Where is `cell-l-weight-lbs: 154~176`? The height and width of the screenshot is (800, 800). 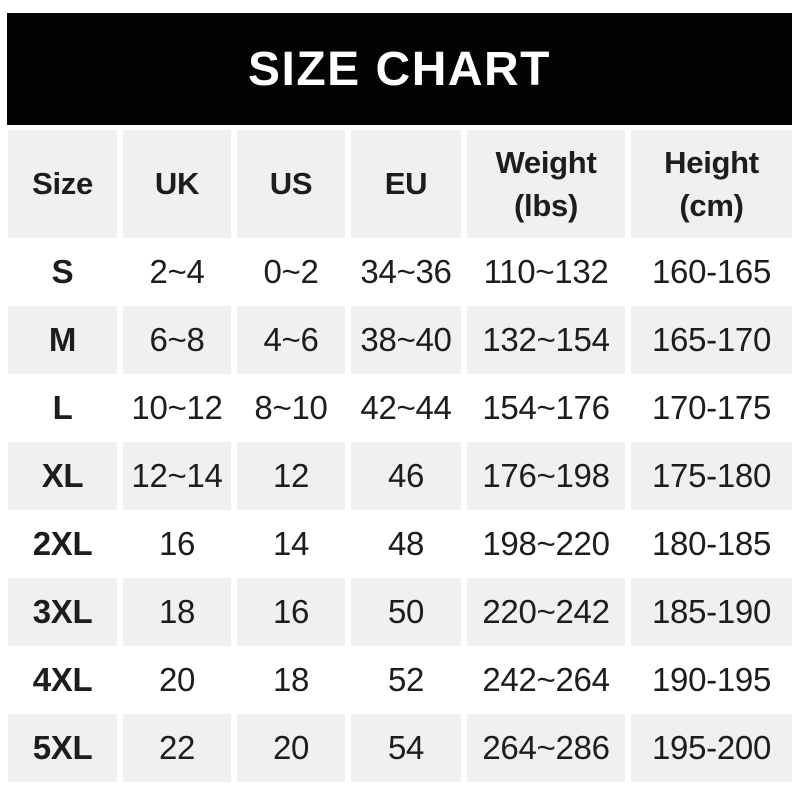
cell-l-weight-lbs: 154~176 is located at coordinates (546, 408).